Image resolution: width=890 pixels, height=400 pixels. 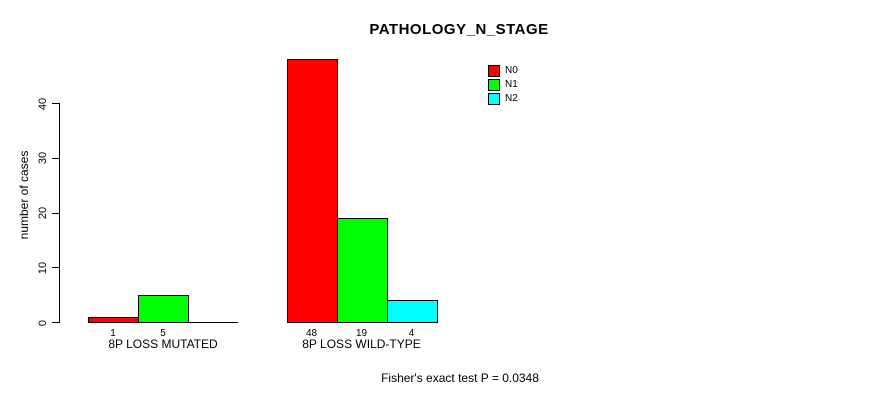 I want to click on legend-row-n2: N2, so click(x=503, y=99).